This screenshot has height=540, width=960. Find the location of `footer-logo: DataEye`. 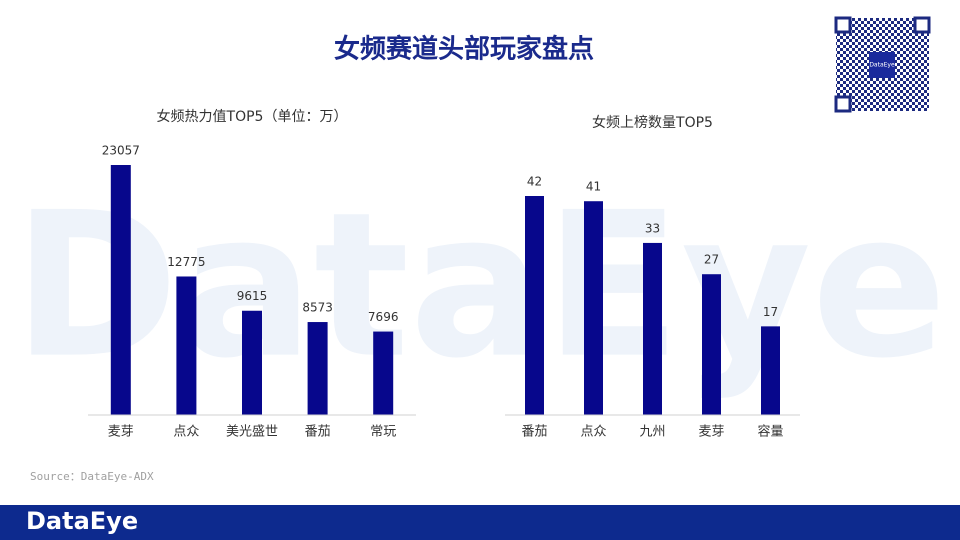

footer-logo: DataEye is located at coordinates (82, 521).